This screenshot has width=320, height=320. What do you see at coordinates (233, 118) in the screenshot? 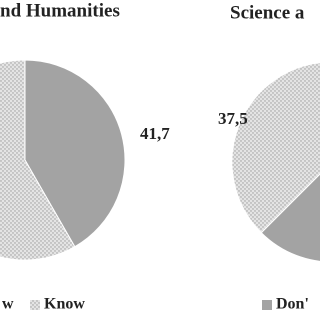
I see `data-label: 37,5` at bounding box center [233, 118].